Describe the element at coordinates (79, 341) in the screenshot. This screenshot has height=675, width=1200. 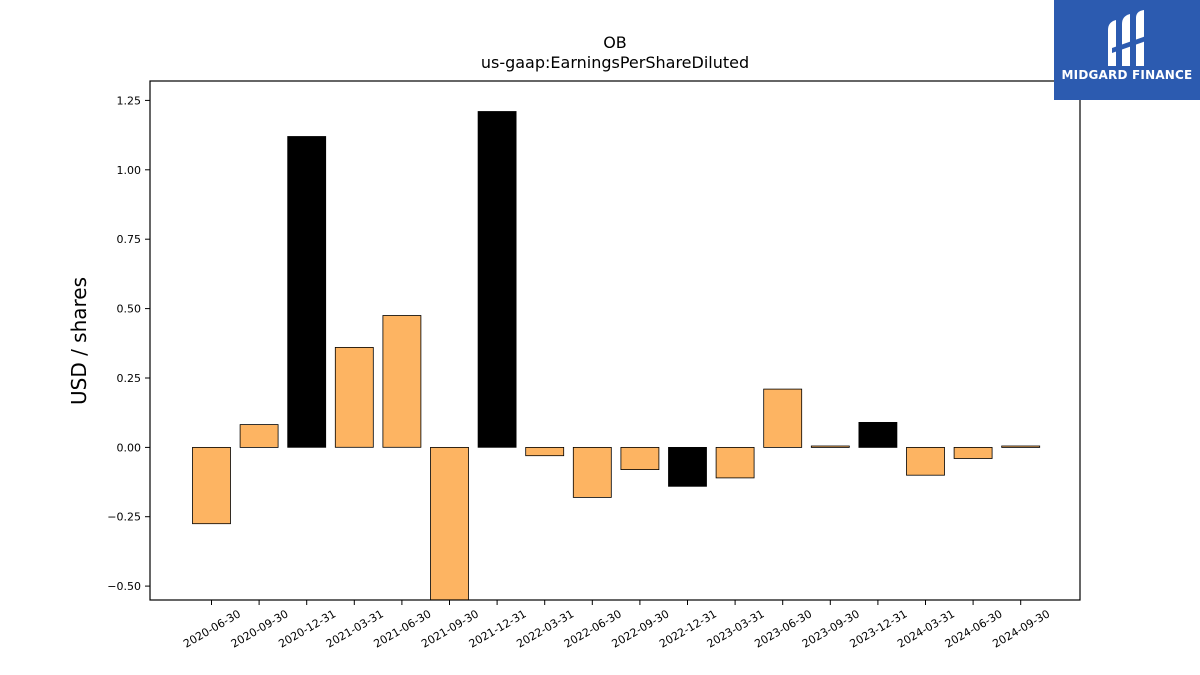
I see `y-axis-label: USD / shares` at that location.